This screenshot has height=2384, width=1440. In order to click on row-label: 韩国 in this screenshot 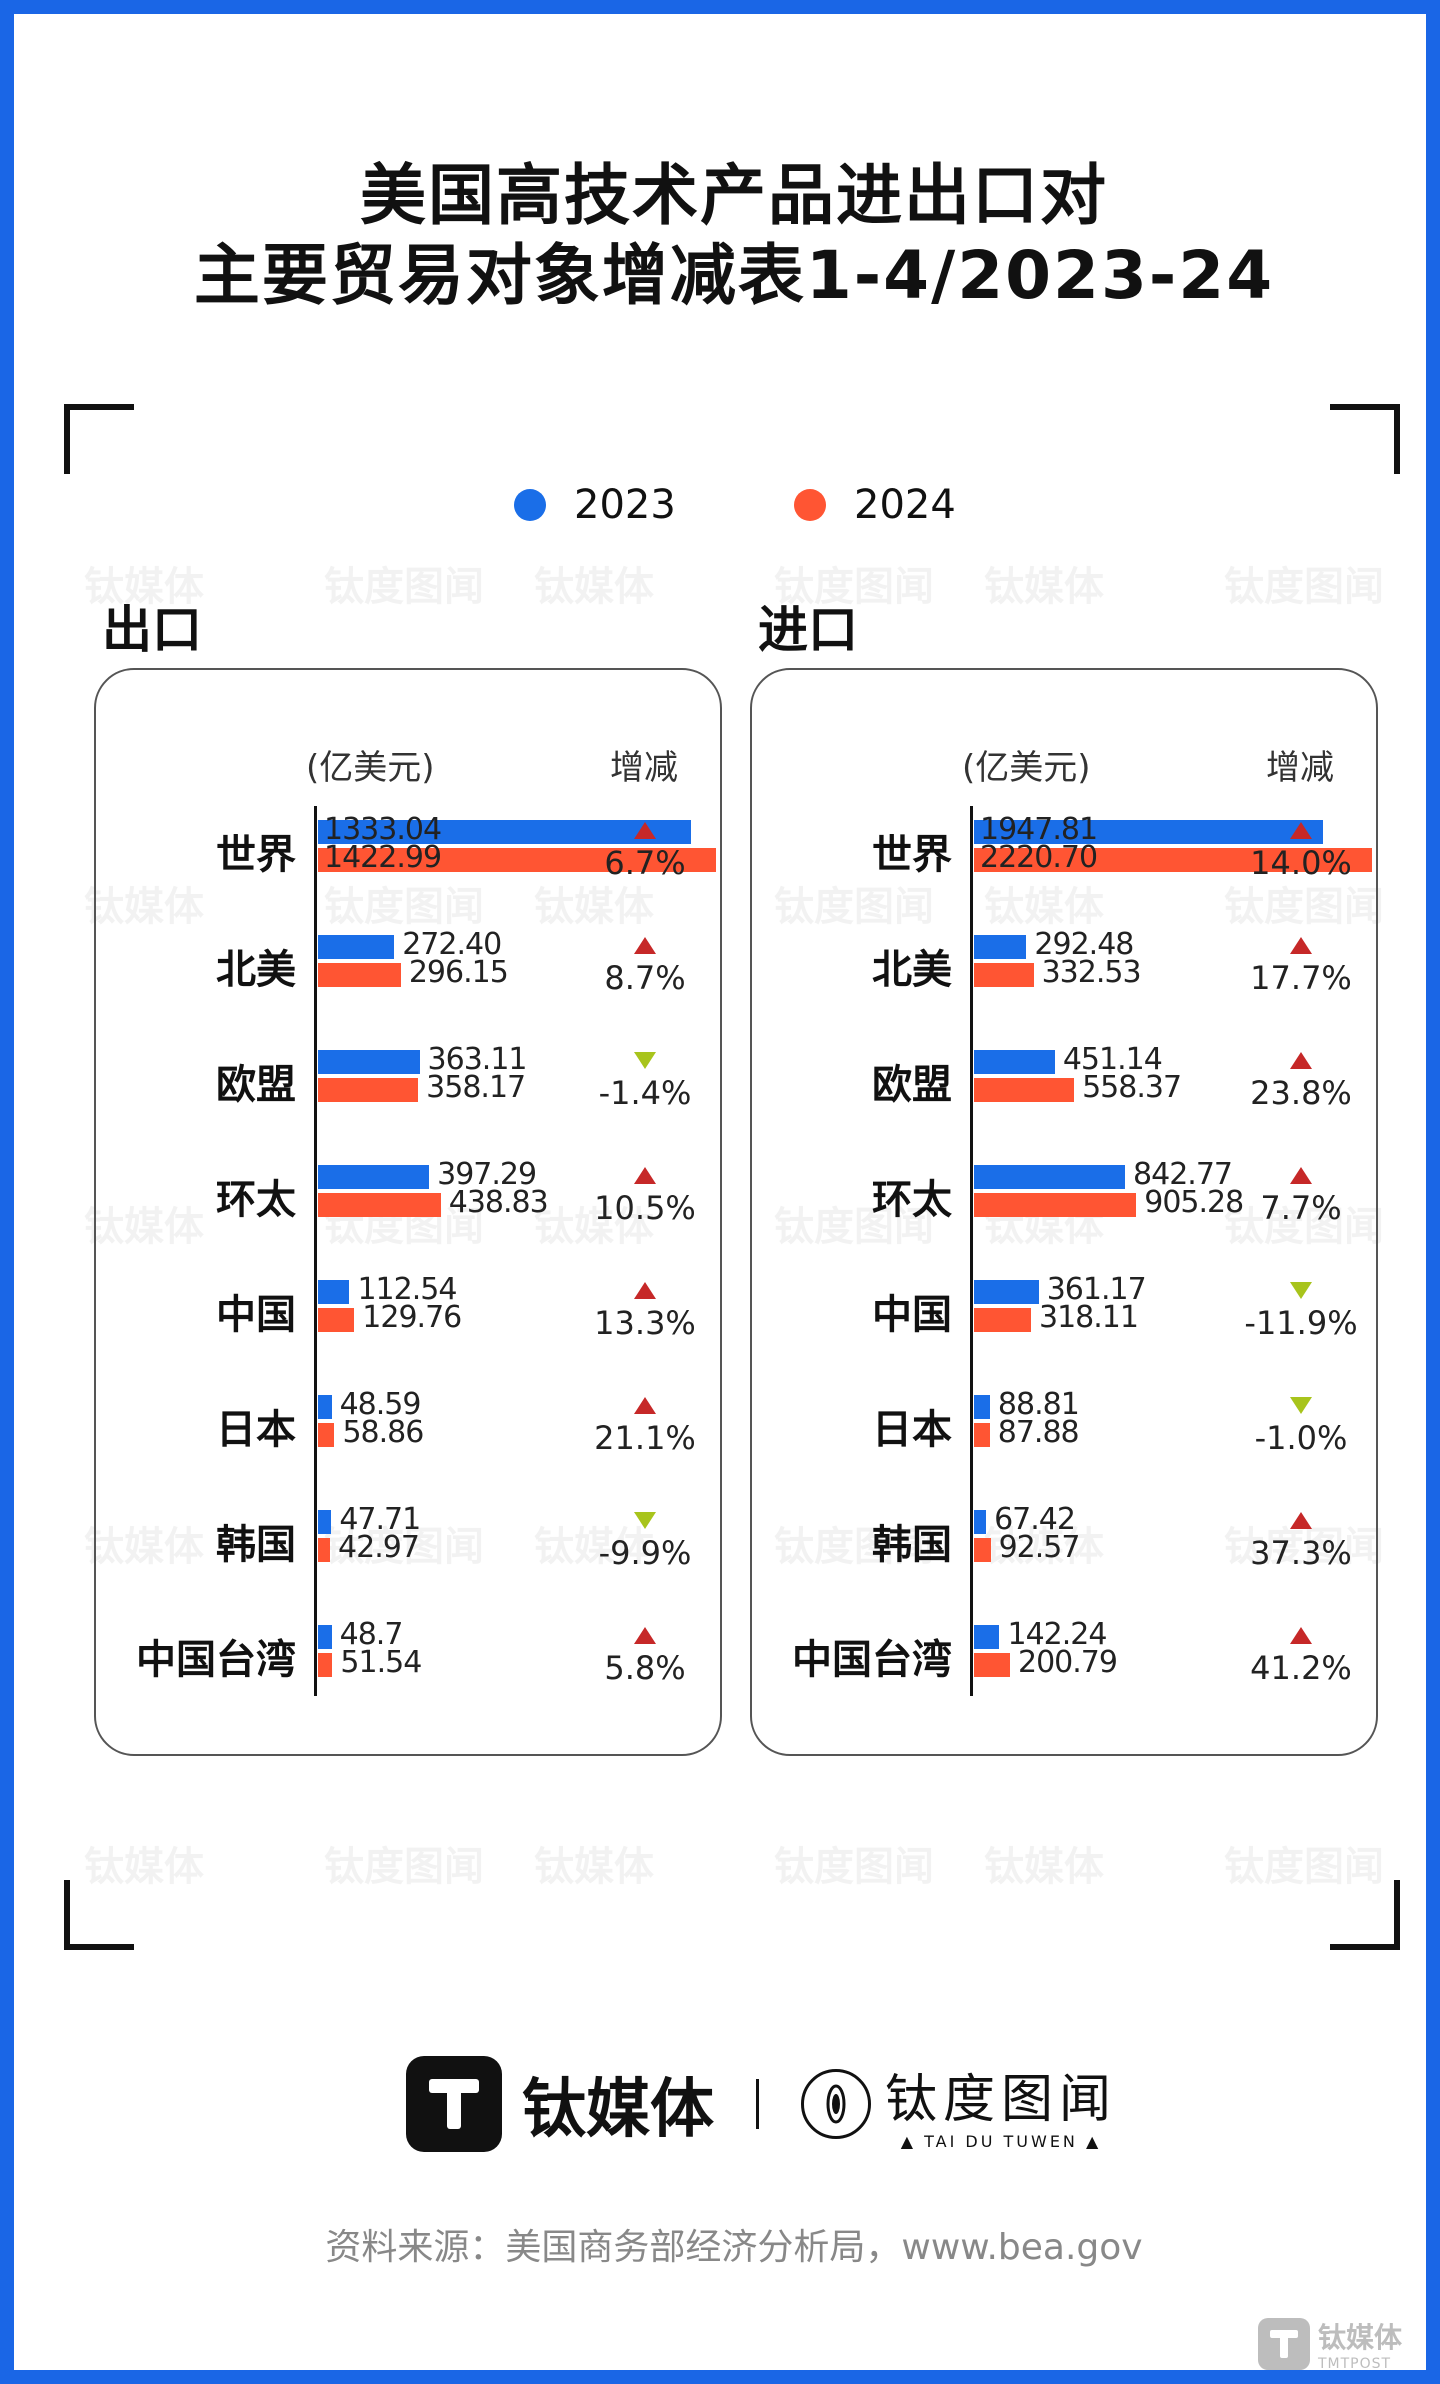, I will do `click(256, 1545)`.